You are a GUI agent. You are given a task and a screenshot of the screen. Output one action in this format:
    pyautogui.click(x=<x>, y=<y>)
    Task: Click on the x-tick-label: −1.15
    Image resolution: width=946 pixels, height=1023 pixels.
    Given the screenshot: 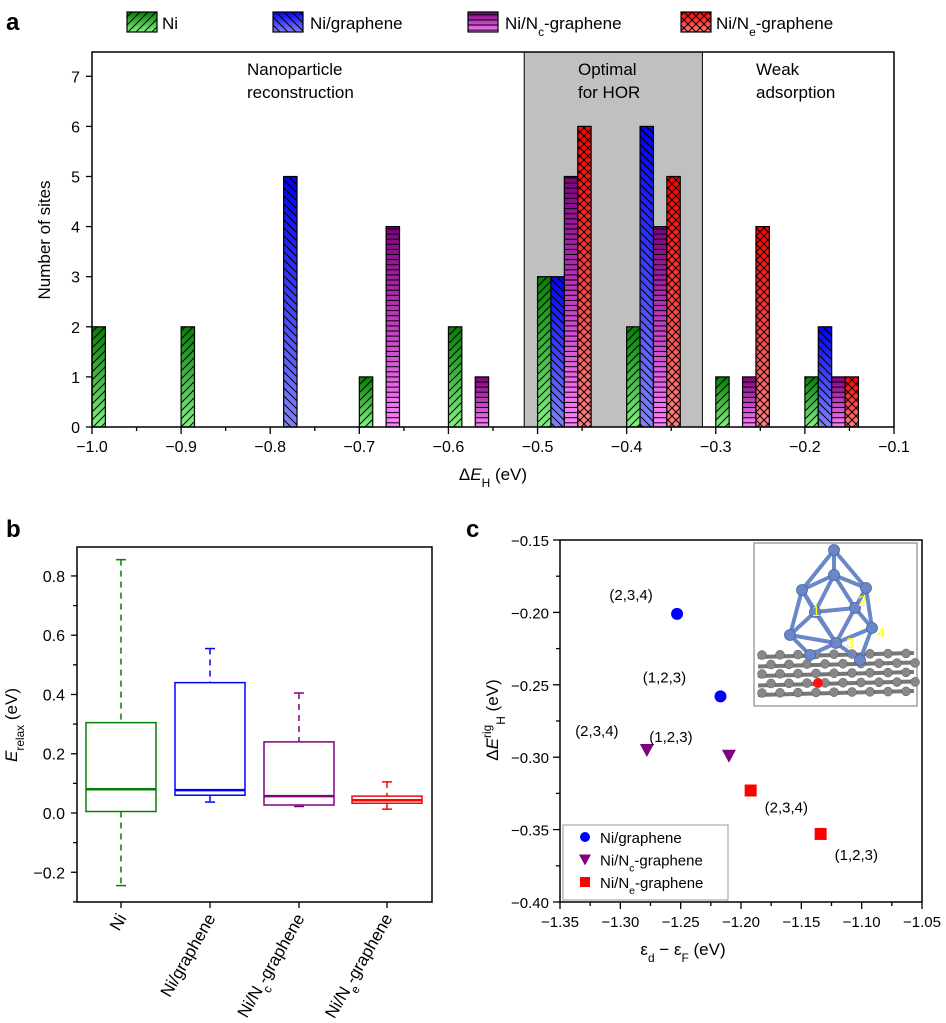 What is the action you would take?
    pyautogui.click(x=801, y=922)
    